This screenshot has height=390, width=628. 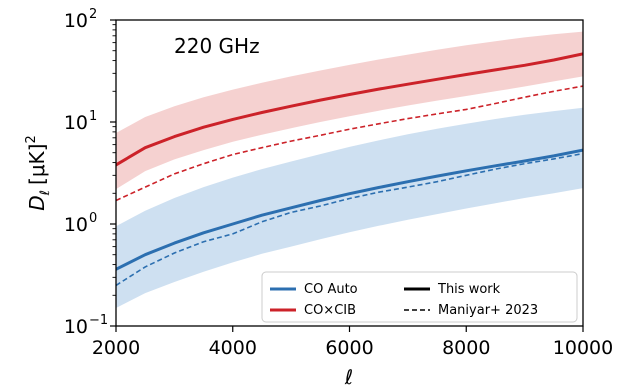 I want to click on y-axis-label: Dℓ [μK]2, so click(x=38, y=173).